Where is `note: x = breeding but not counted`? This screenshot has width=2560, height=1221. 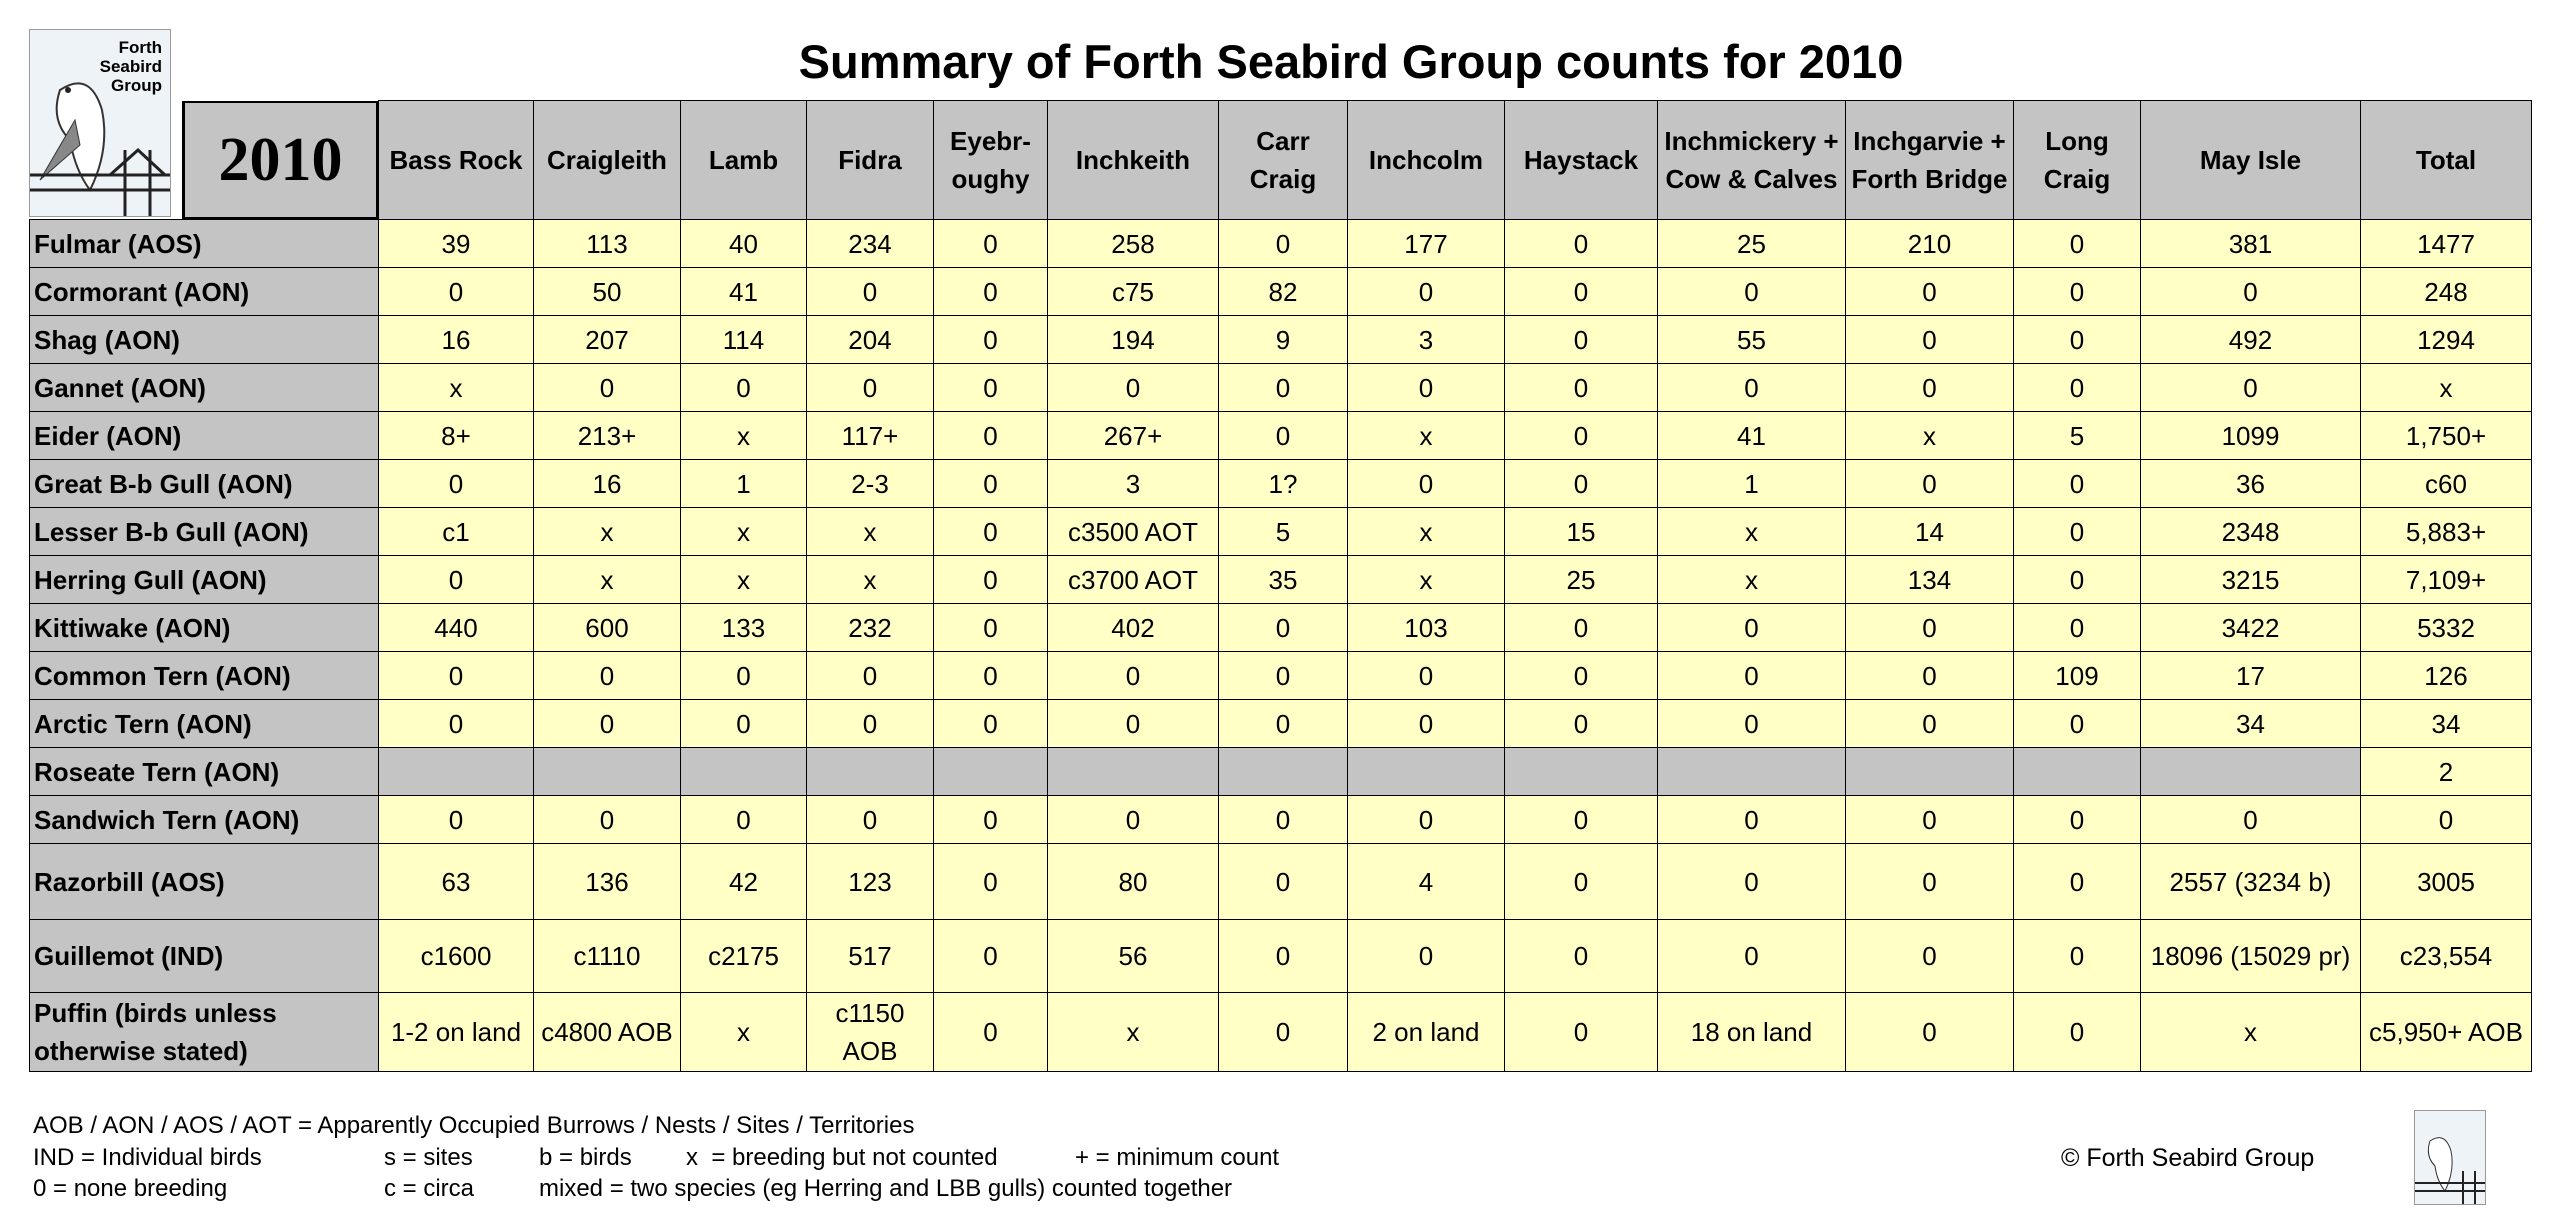 note: x = breeding but not counted is located at coordinates (842, 1157).